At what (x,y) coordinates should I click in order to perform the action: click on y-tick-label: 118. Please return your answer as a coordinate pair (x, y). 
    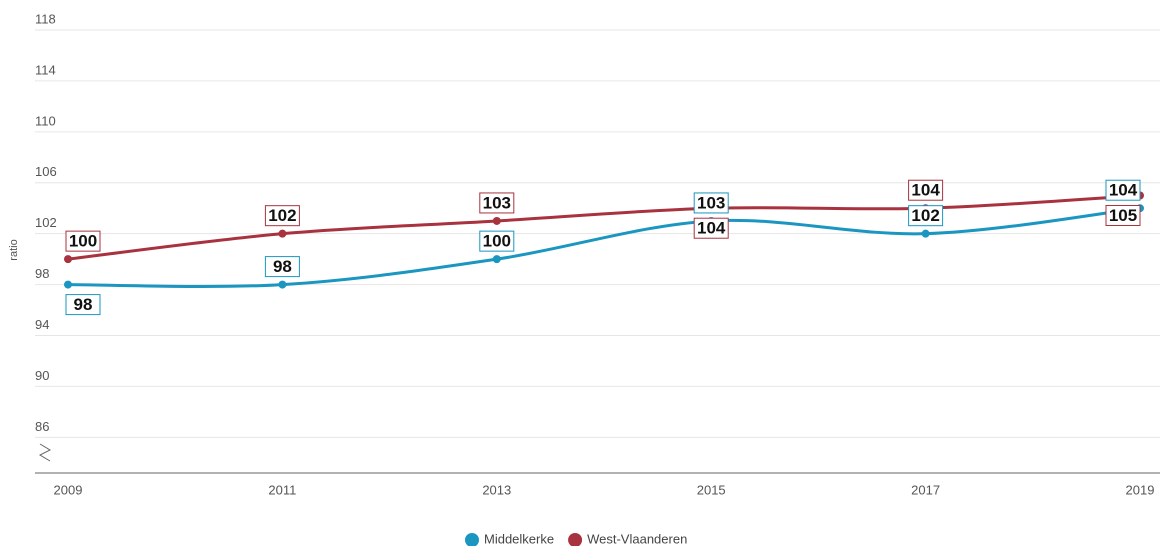
    Looking at the image, I should click on (45, 18).